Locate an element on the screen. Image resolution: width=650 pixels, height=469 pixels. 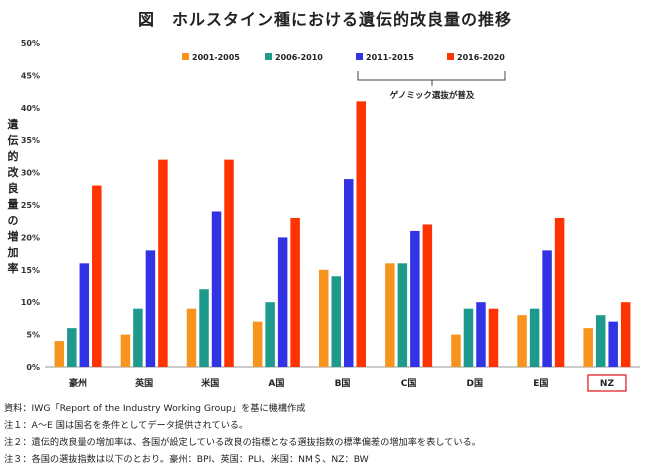
y-axis-label-char: 良 is located at coordinates (13, 188).